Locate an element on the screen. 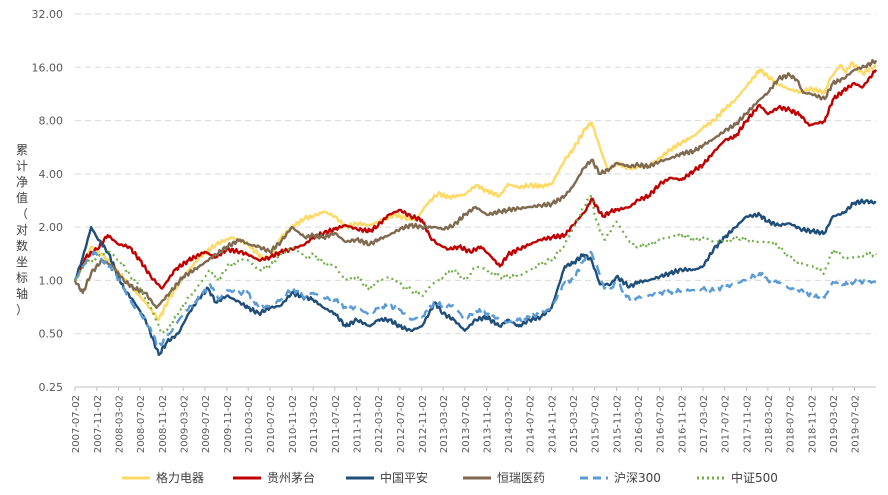  x-tick-label: 2015-07-02 is located at coordinates (596, 424).